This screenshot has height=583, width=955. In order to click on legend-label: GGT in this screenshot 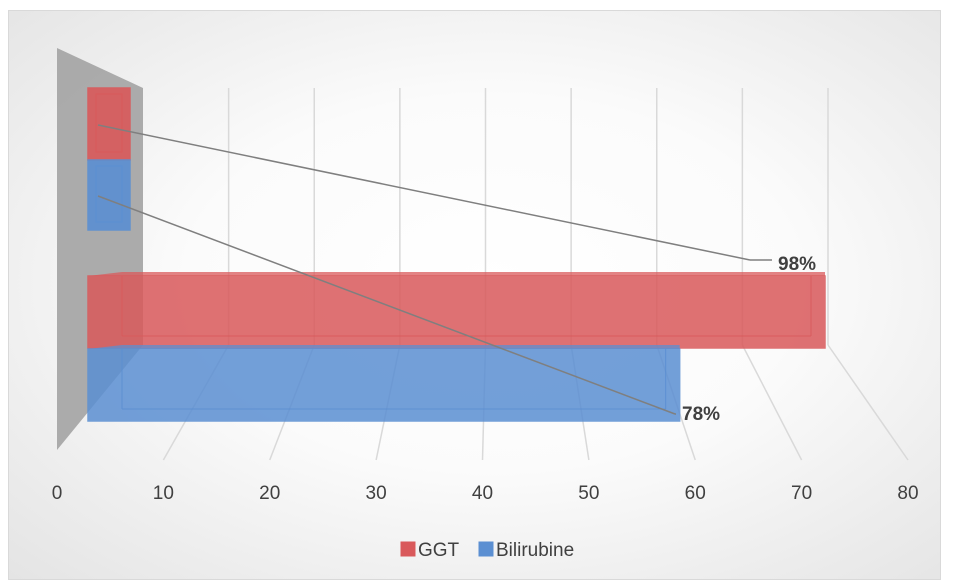, I will do `click(439, 550)`.